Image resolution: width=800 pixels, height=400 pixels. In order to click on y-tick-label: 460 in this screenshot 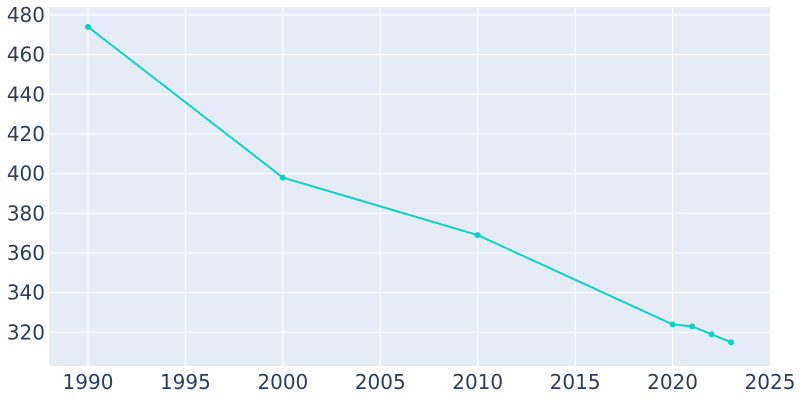, I will do `click(26, 55)`.